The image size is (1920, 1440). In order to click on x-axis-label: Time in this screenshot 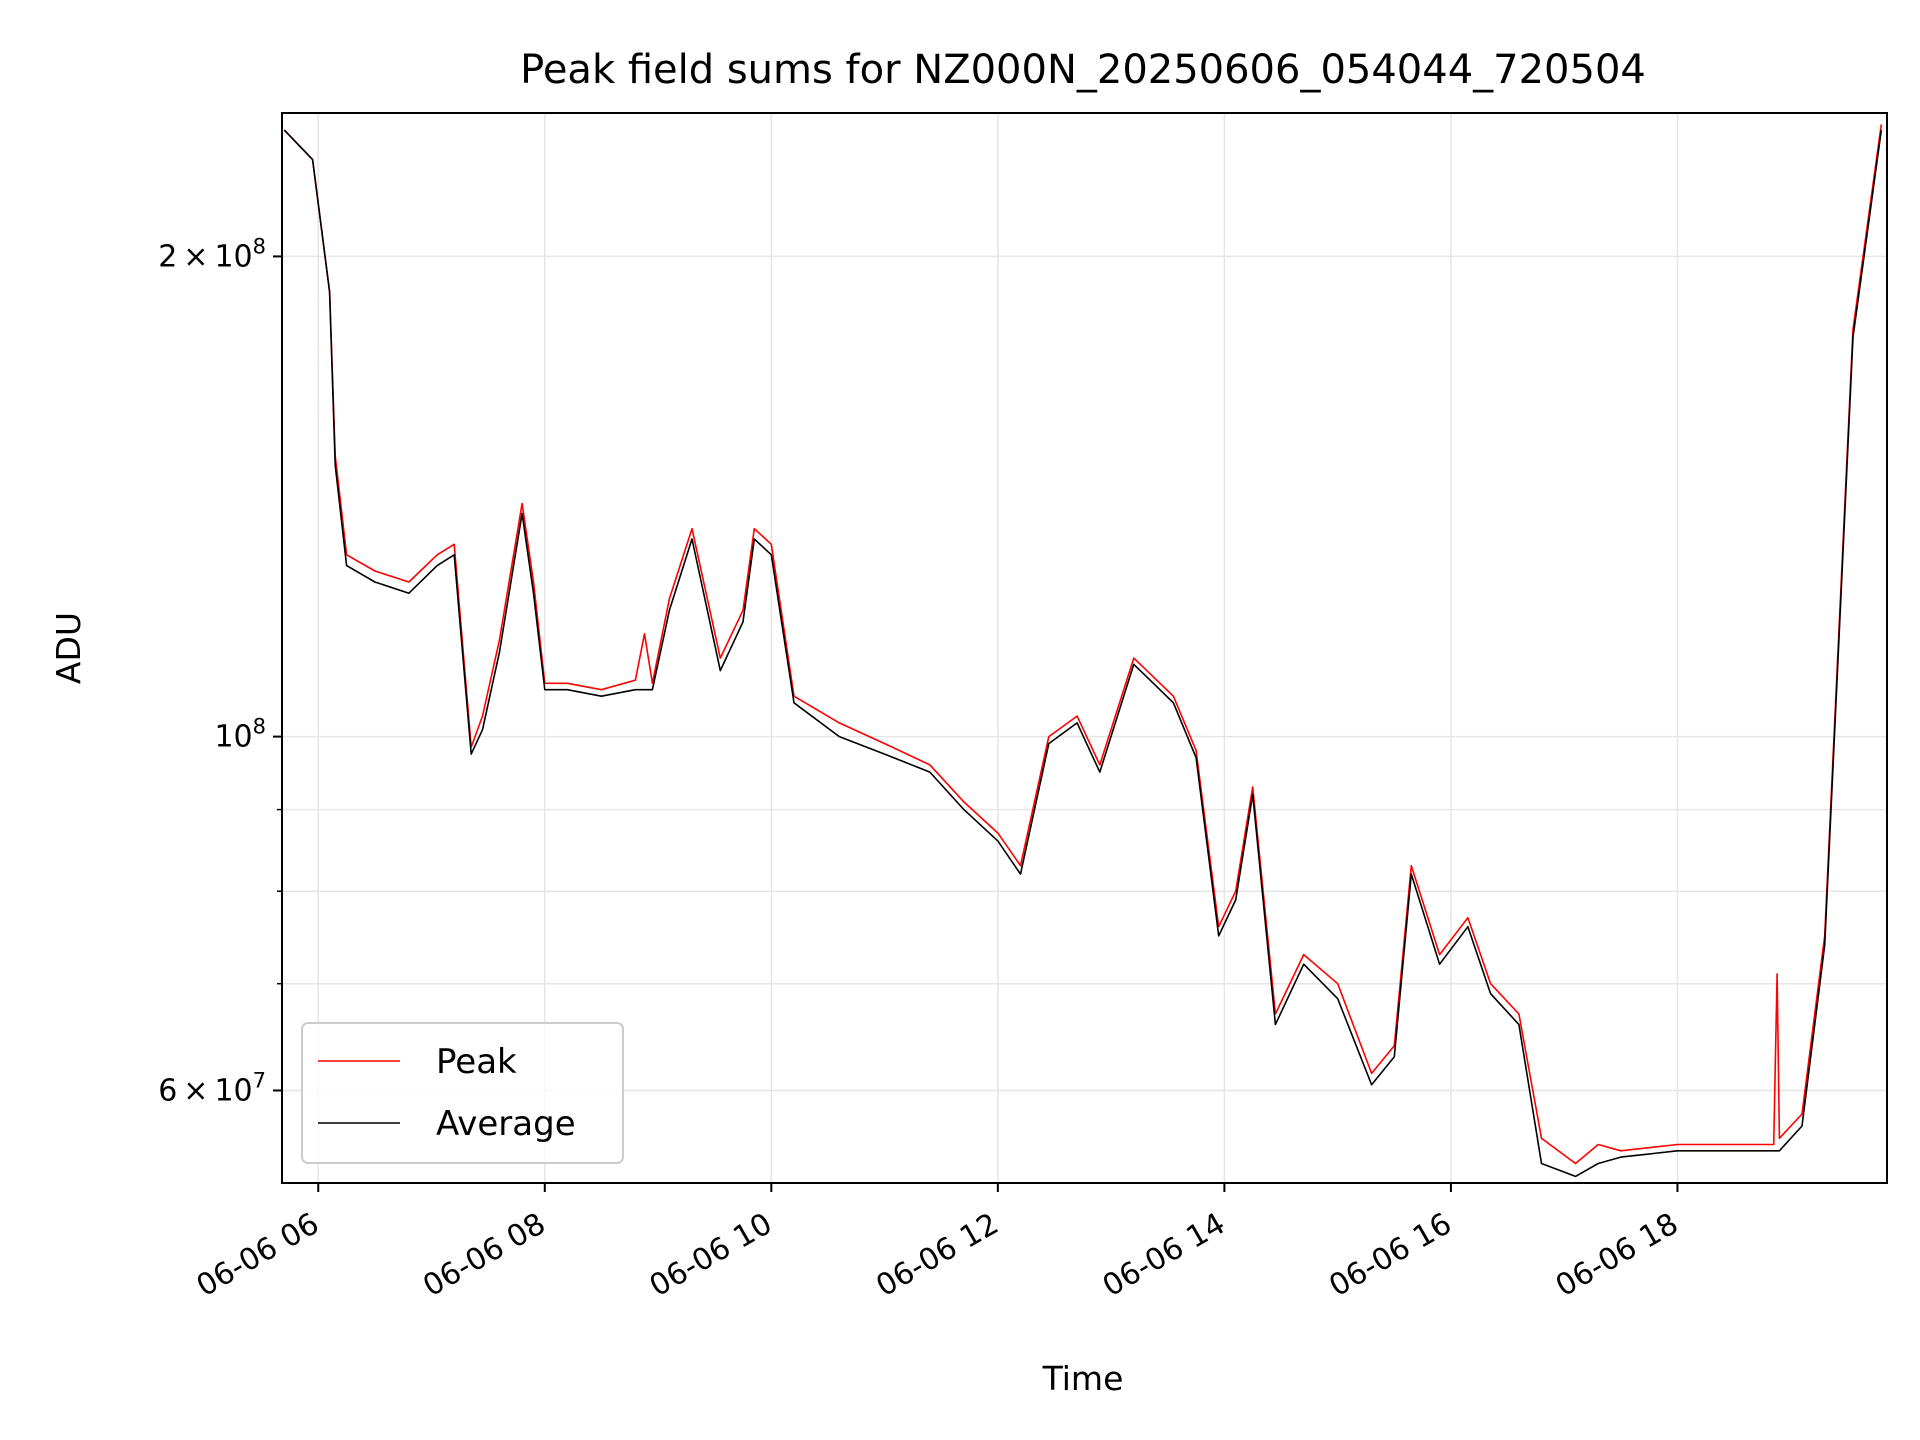, I will do `click(1083, 1378)`.